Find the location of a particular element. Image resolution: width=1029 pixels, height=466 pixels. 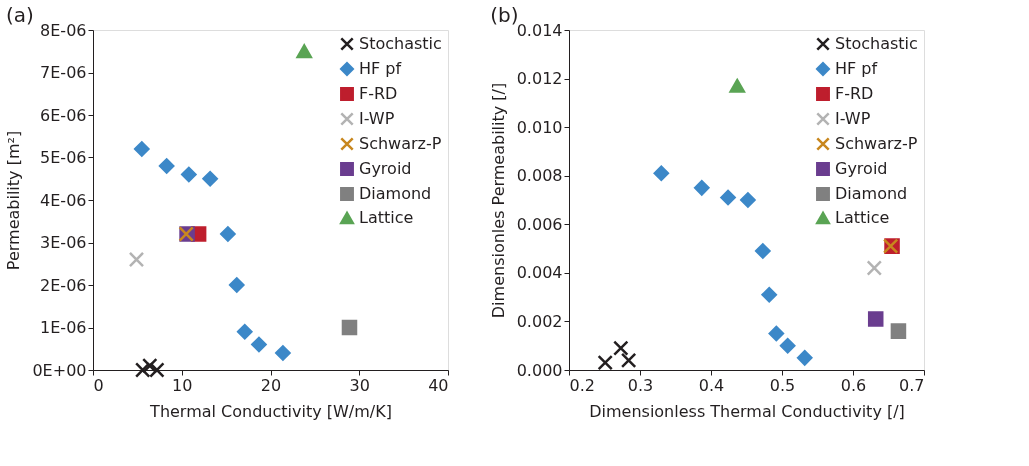

x-tick-label: 10 is located at coordinates (182, 385).